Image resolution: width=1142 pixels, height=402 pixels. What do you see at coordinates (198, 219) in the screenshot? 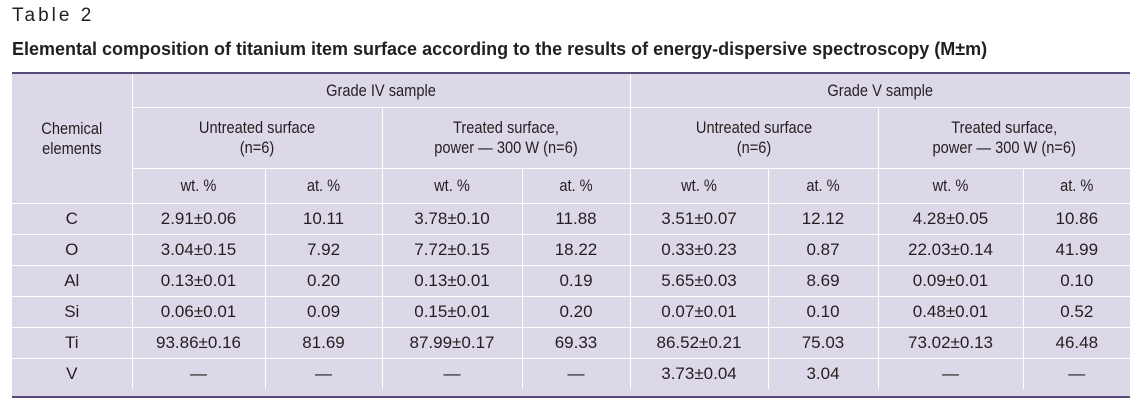
I see `value-cell: 2.91±0.06` at bounding box center [198, 219].